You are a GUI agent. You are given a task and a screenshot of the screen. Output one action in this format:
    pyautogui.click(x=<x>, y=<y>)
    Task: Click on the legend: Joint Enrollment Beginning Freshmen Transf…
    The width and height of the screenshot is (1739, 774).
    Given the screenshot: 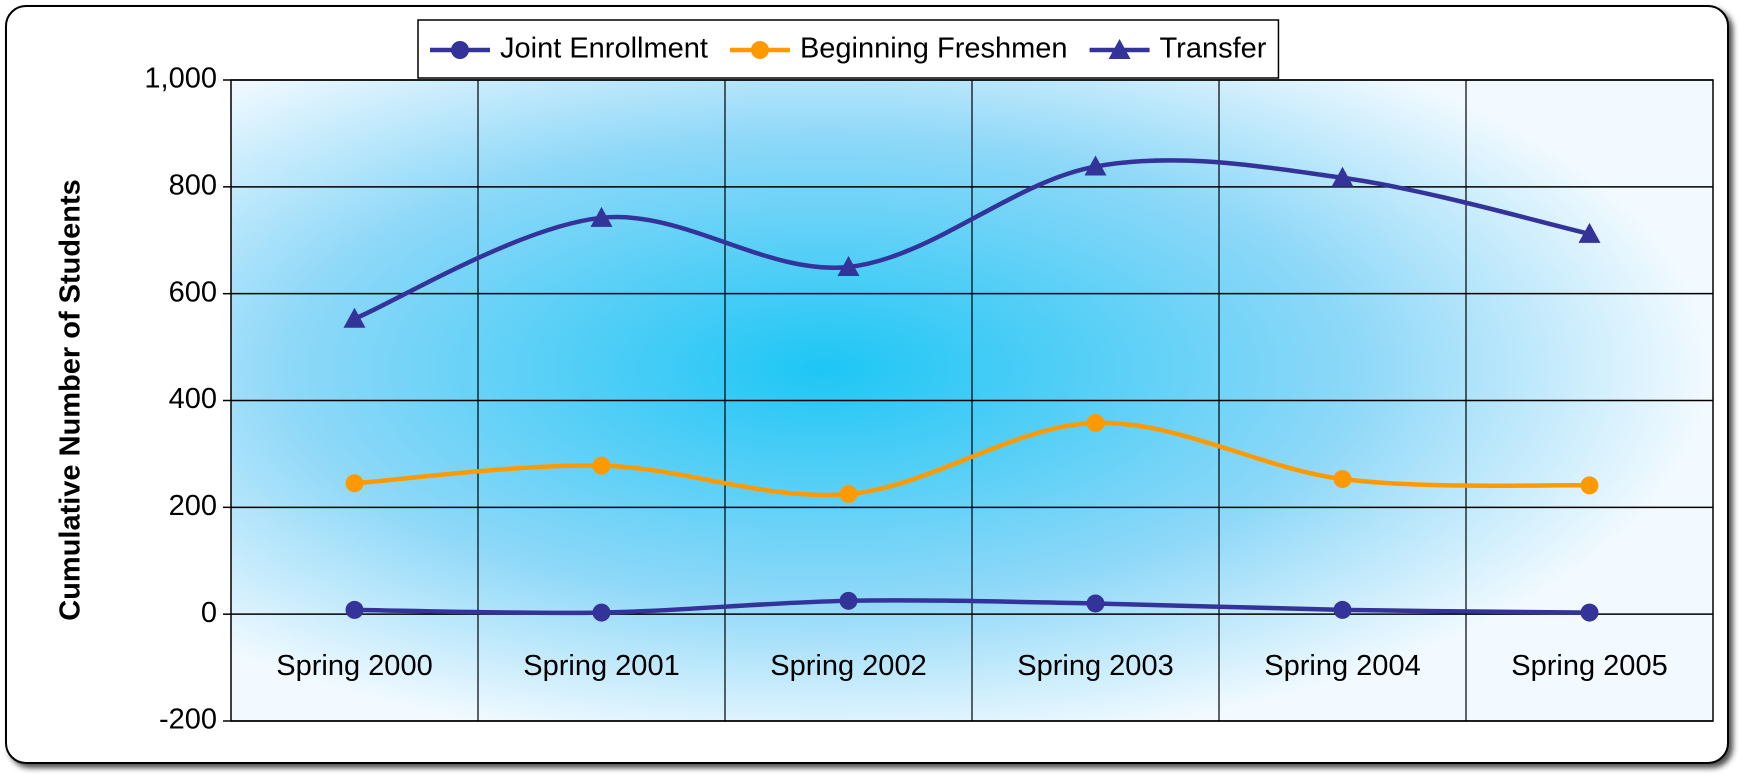 What is the action you would take?
    pyautogui.click(x=848, y=49)
    